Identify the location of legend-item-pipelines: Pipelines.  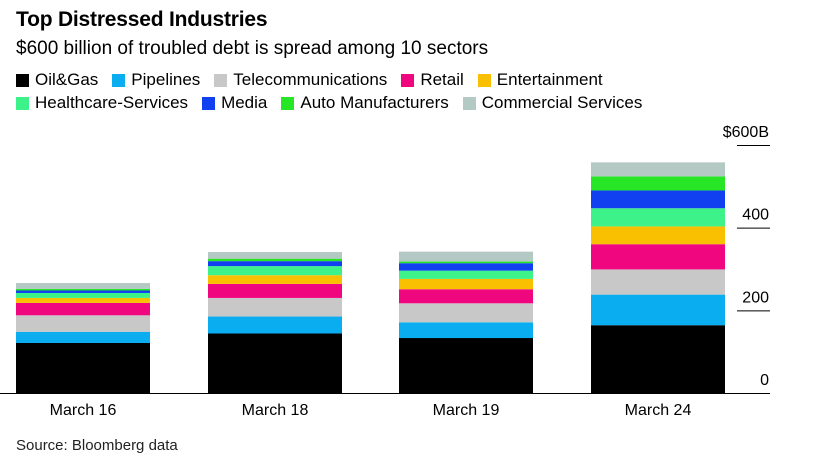
(156, 80).